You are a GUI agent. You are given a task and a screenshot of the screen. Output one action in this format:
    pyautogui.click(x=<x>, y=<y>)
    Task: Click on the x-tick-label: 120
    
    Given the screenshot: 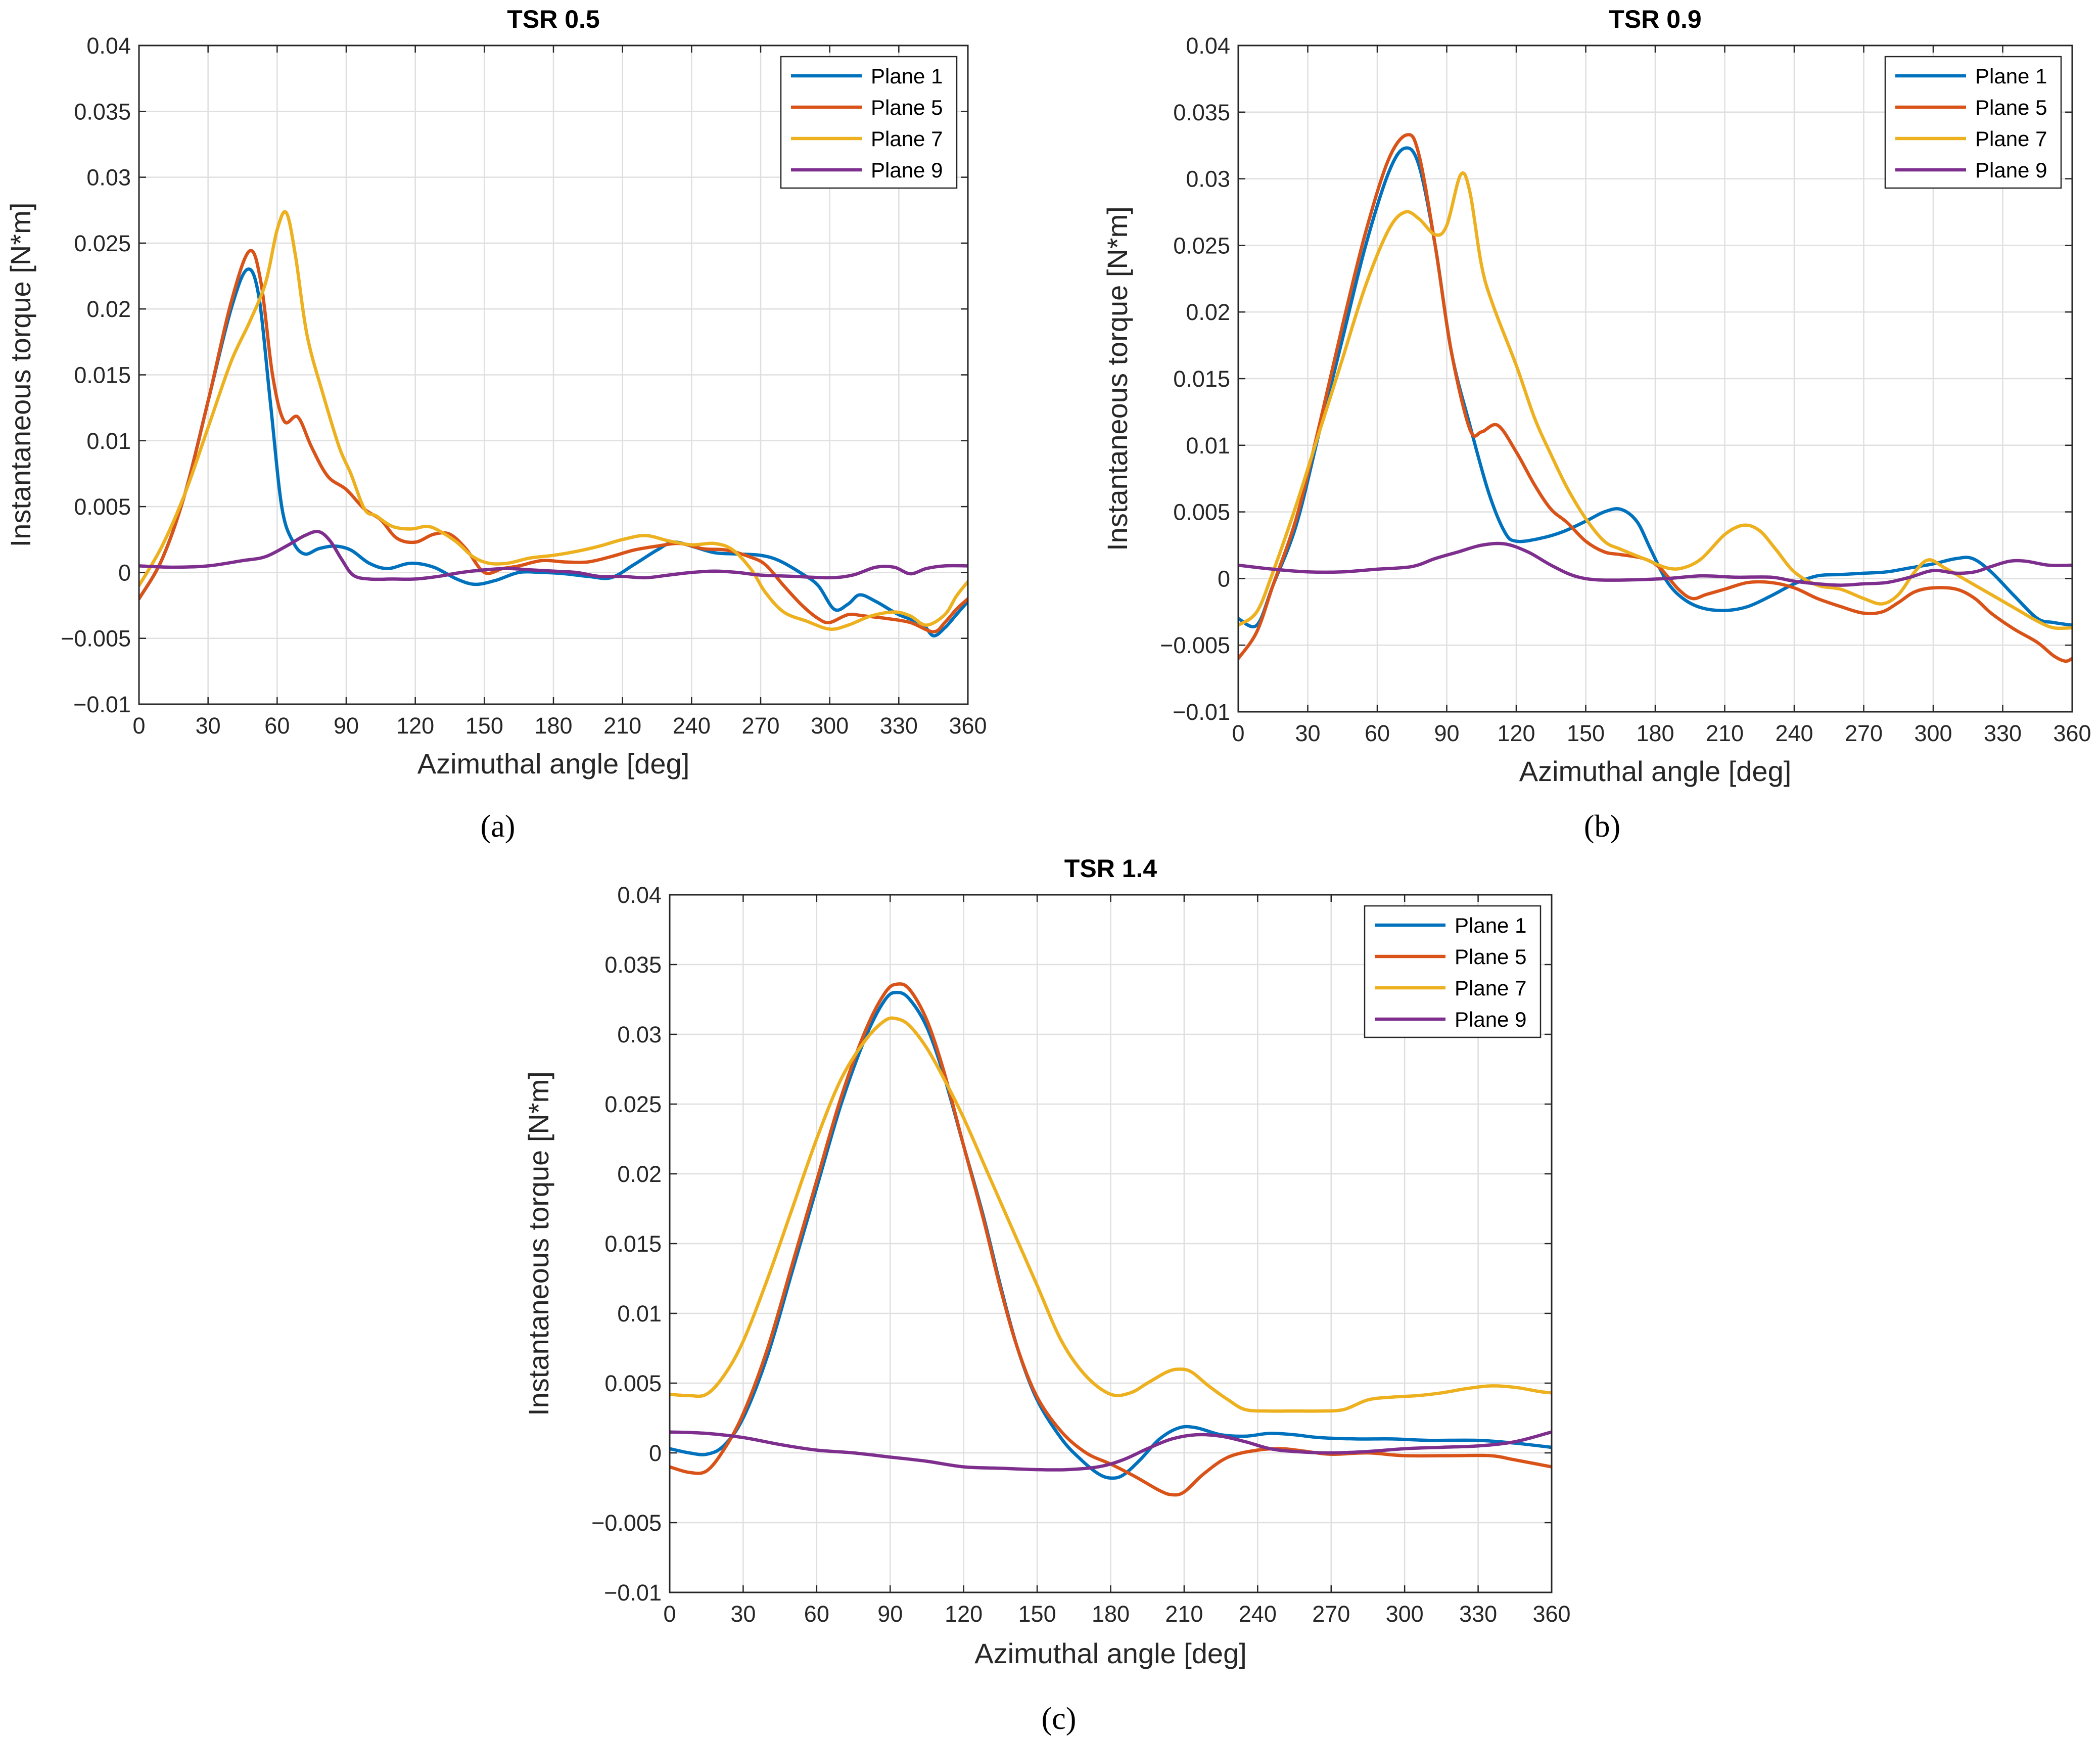 What is the action you would take?
    pyautogui.click(x=1516, y=733)
    